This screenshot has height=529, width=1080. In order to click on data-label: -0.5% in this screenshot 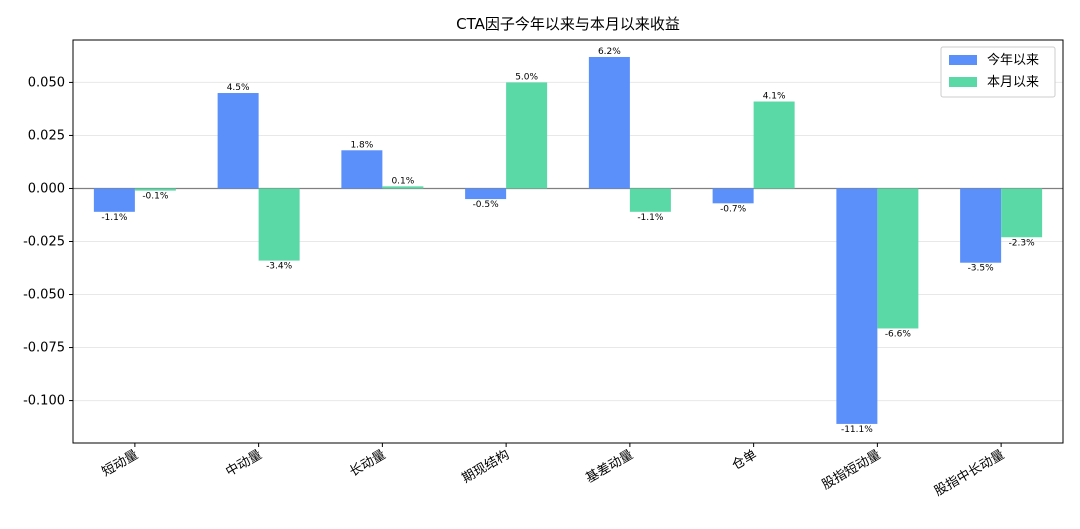, I will do `click(486, 205)`.